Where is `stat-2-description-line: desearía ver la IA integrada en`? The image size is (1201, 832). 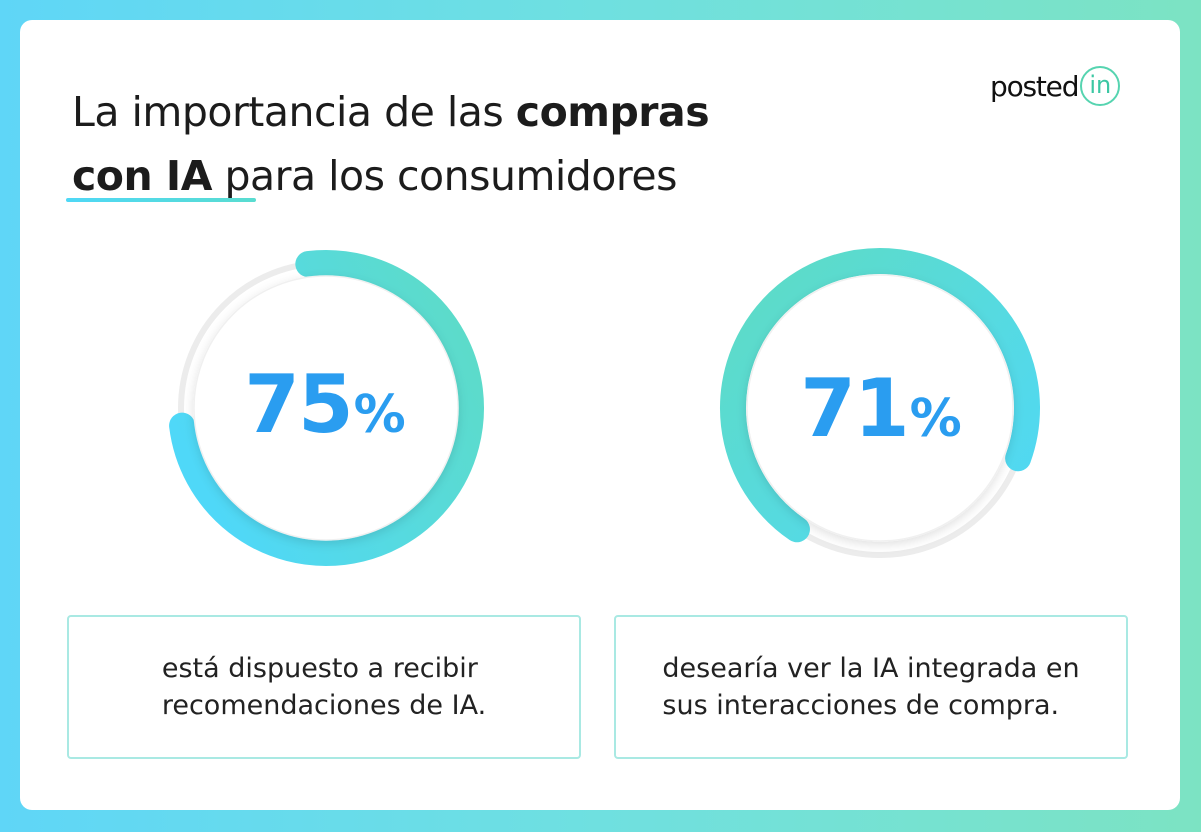 stat-2-description-line: desearía ver la IA integrada en is located at coordinates (871, 668).